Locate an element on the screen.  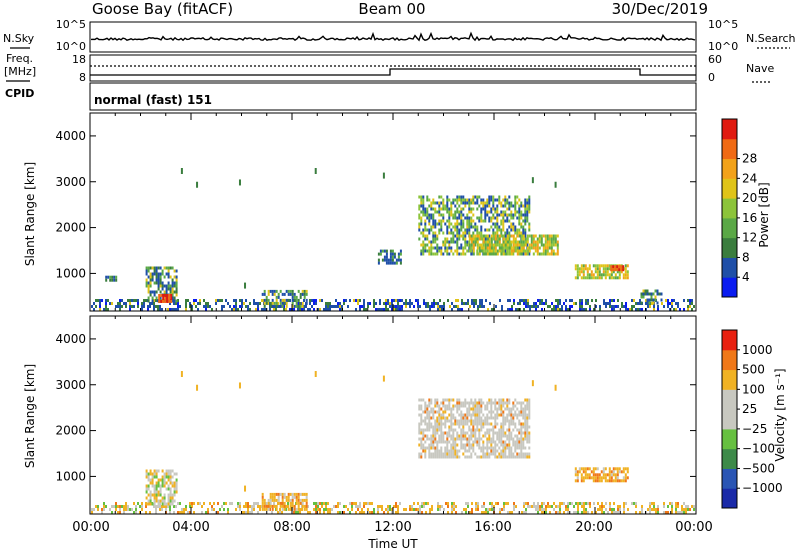
cpid-frame is located at coordinates (393, 96).